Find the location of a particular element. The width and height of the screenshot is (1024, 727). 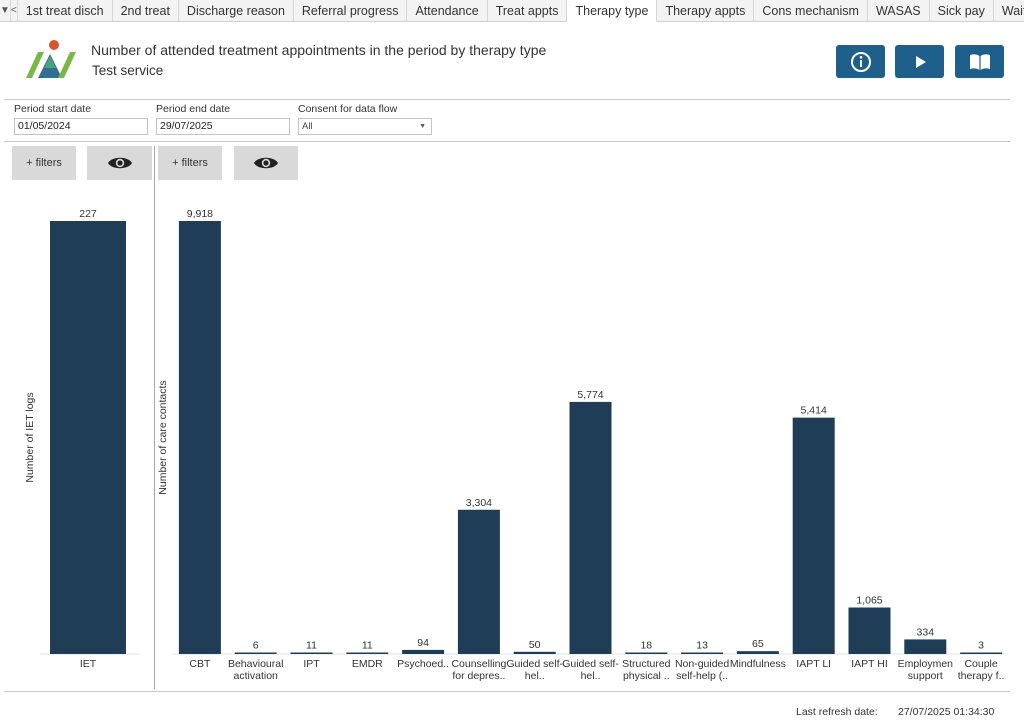

consent-label: Consent for data flow is located at coordinates (348, 109).